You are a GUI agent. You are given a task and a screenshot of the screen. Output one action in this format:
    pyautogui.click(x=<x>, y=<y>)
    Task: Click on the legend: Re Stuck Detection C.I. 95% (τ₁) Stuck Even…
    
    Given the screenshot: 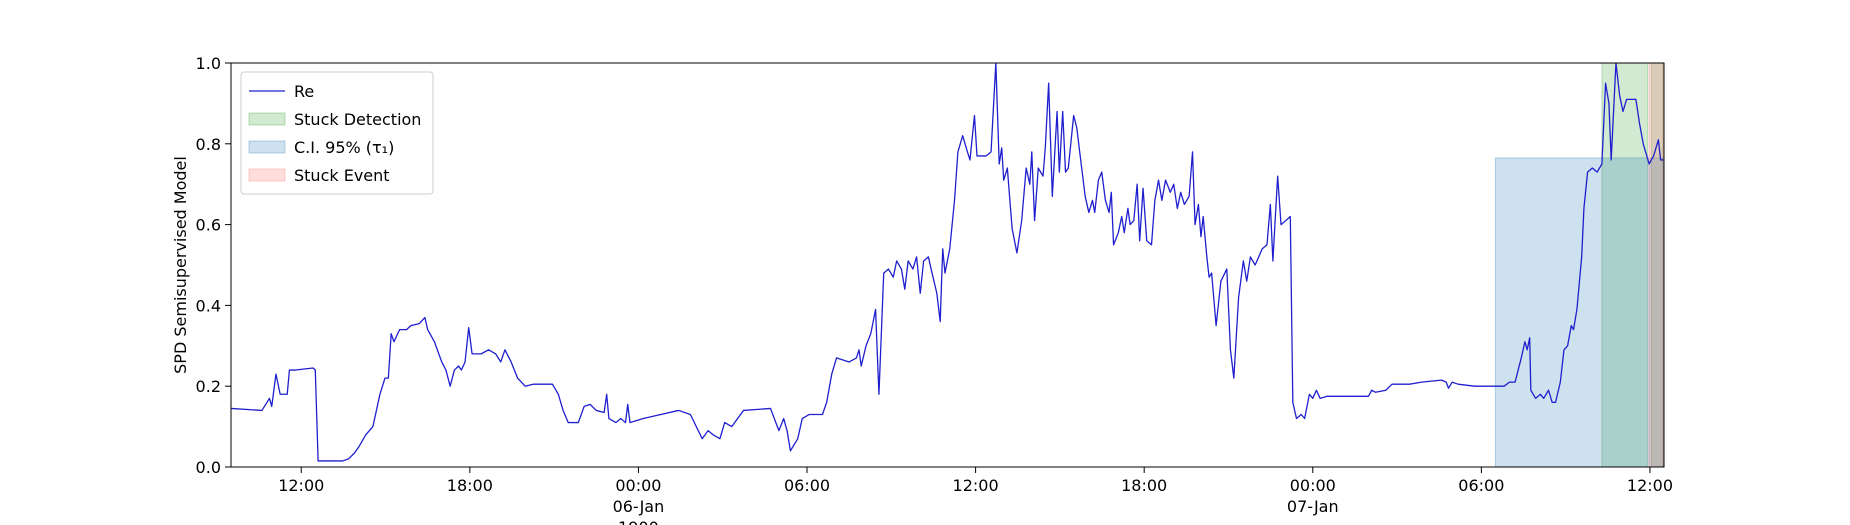 What is the action you would take?
    pyautogui.click(x=337, y=133)
    